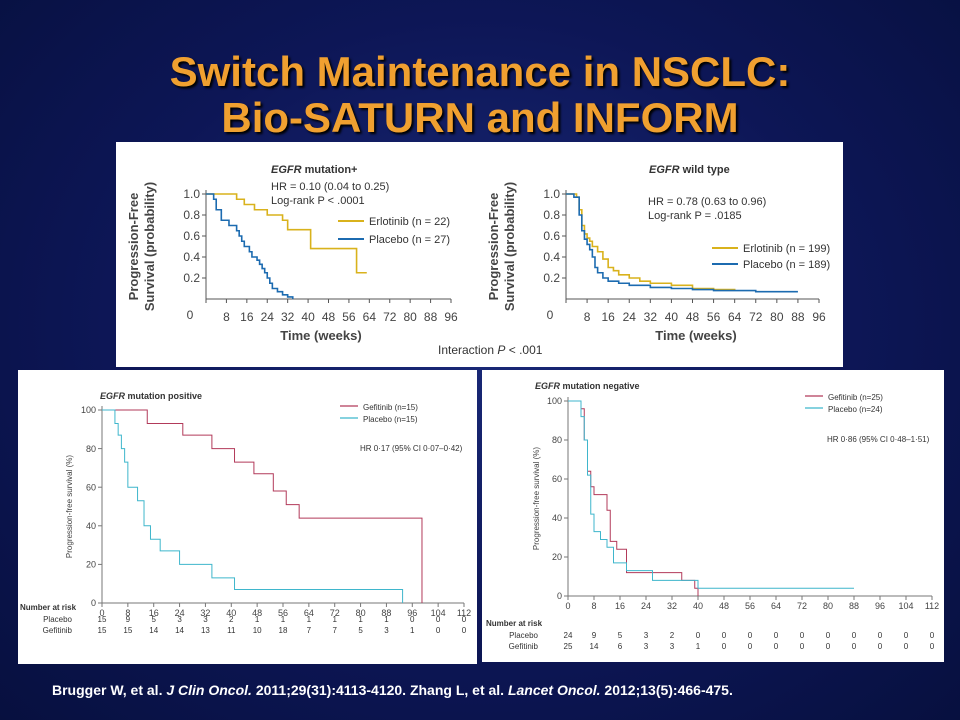 This screenshot has width=960, height=720. I want to click on annotation-text: Log-rank P = .0185, so click(695, 216).